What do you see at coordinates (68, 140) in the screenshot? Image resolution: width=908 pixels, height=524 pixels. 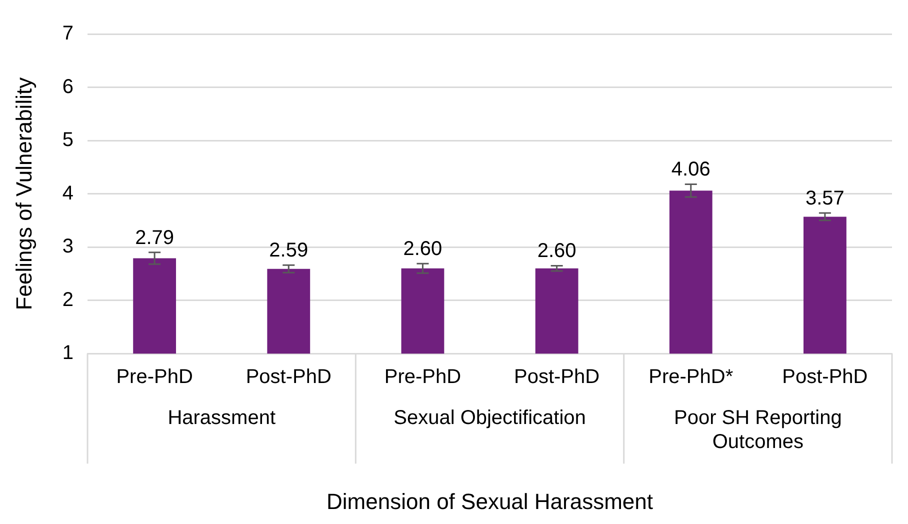 I see `y-tick-label: 5` at bounding box center [68, 140].